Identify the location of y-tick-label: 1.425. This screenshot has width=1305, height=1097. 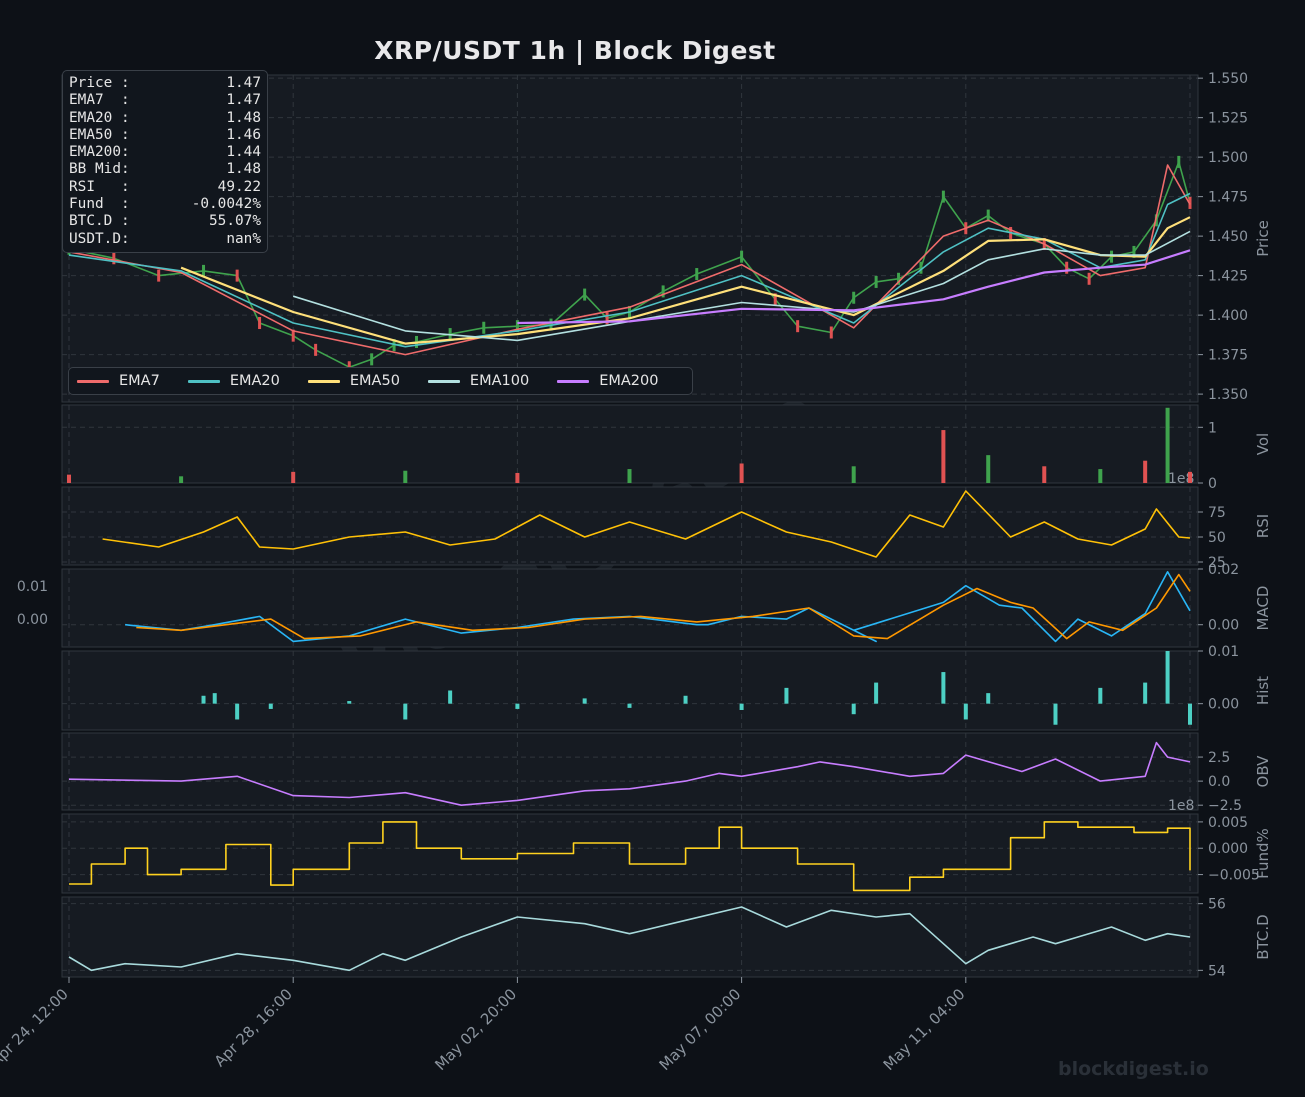
(1228, 277).